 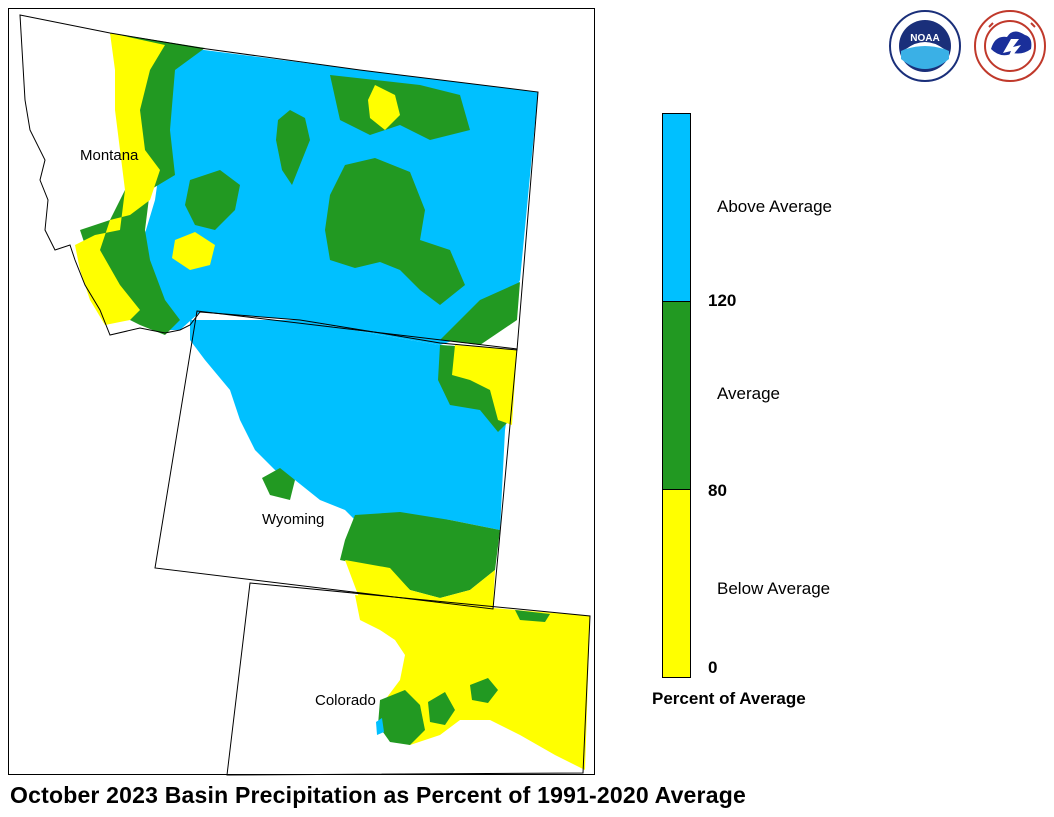 I want to click on noaa-logo: NOAA, so click(x=925, y=46).